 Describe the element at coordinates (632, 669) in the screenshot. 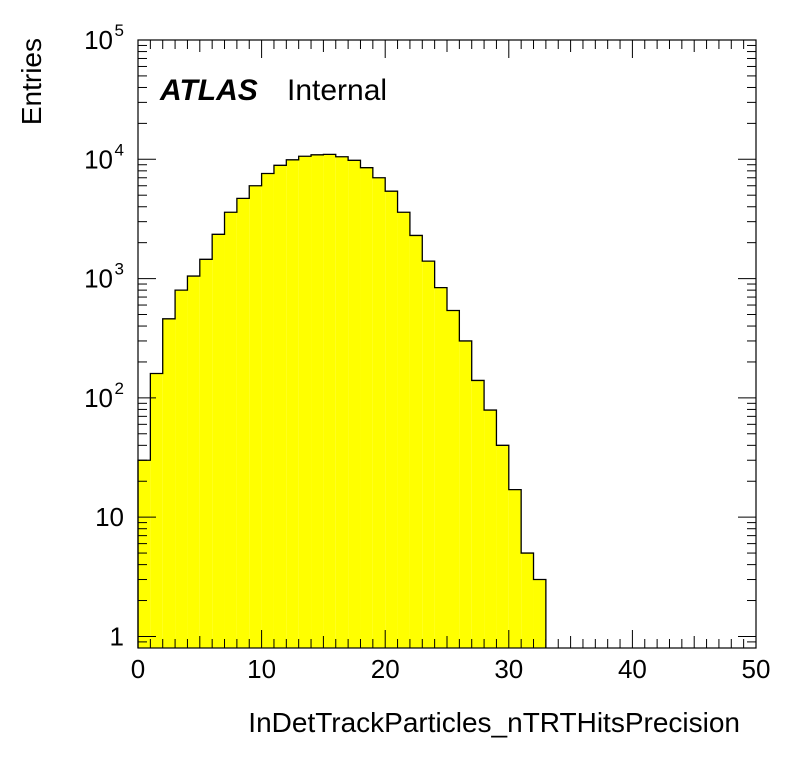

I see `x-tick-label: 40` at that location.